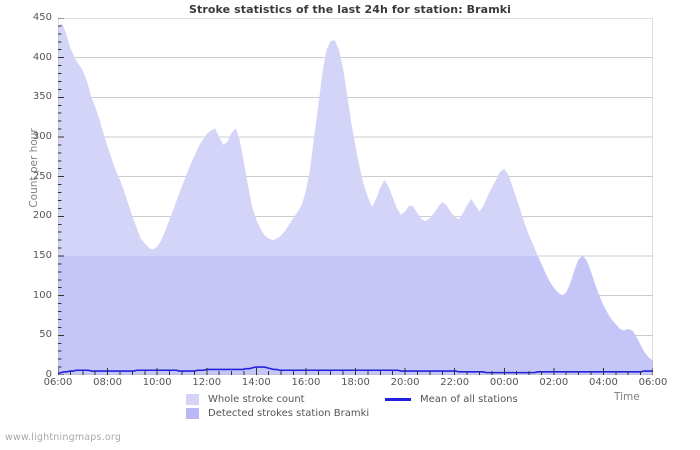 The image size is (700, 450). I want to click on x-tick-label: 22:00, so click(455, 382).